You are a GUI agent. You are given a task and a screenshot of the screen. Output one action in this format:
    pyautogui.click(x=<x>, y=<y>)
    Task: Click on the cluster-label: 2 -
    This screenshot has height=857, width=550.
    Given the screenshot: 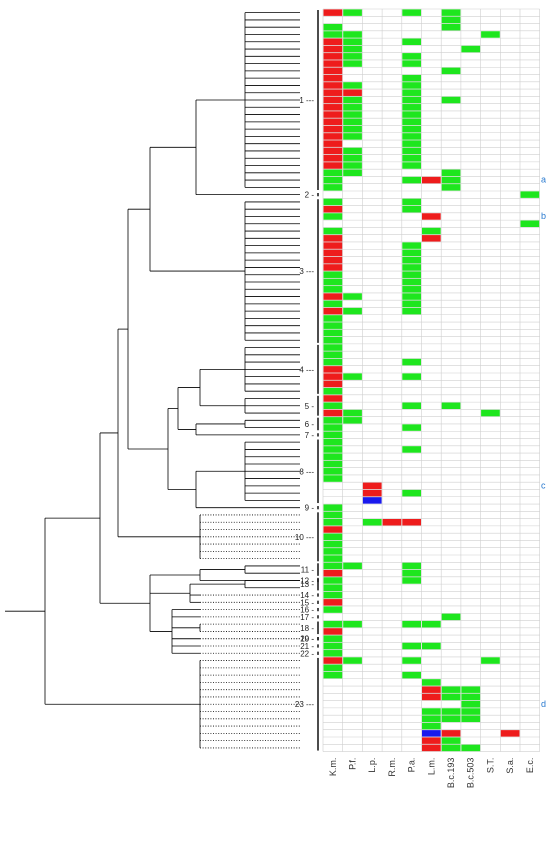 What is the action you would take?
    pyautogui.click(x=310, y=195)
    